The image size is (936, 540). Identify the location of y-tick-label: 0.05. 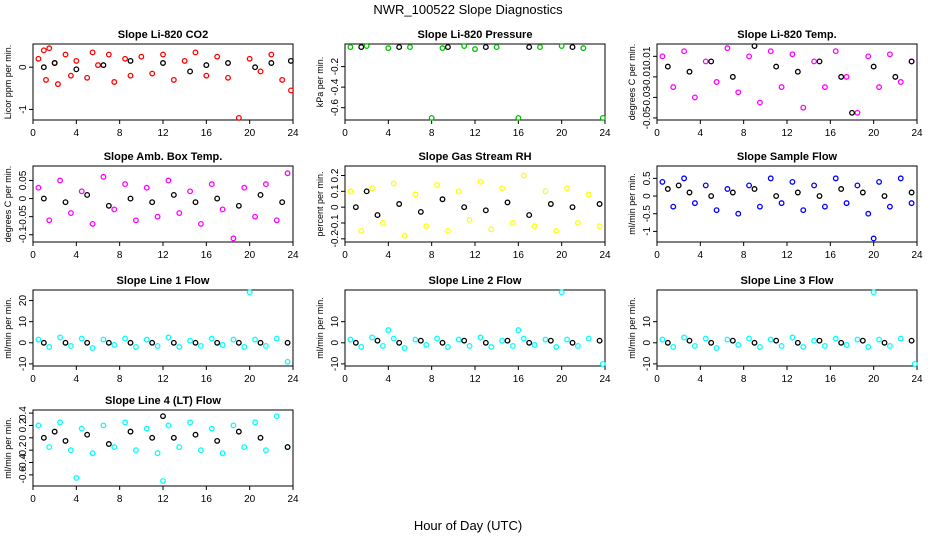
(23, 180).